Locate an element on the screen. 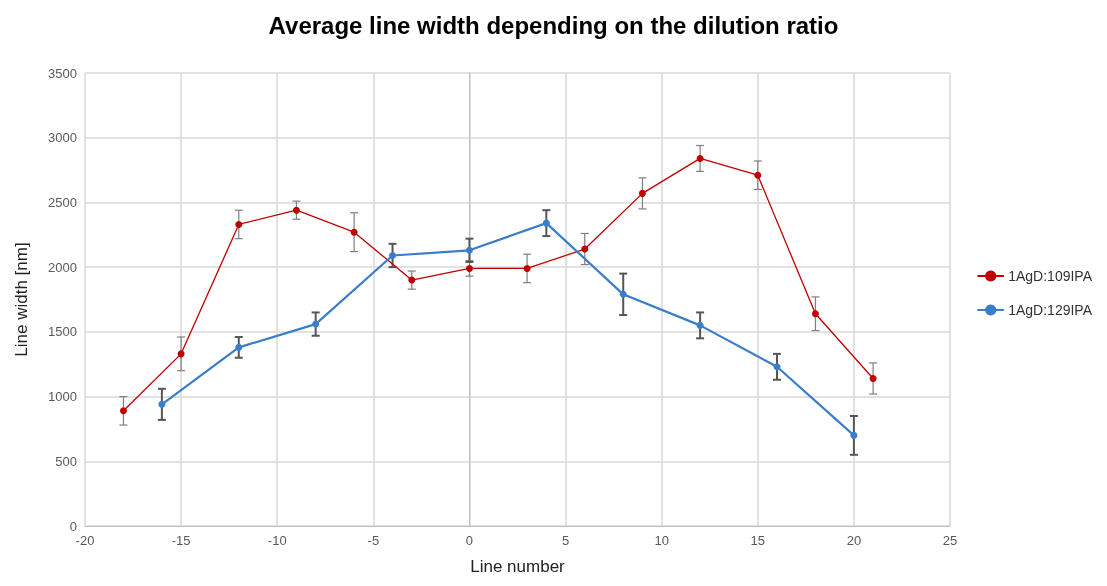  x-axis-title: Line number is located at coordinates (518, 566).